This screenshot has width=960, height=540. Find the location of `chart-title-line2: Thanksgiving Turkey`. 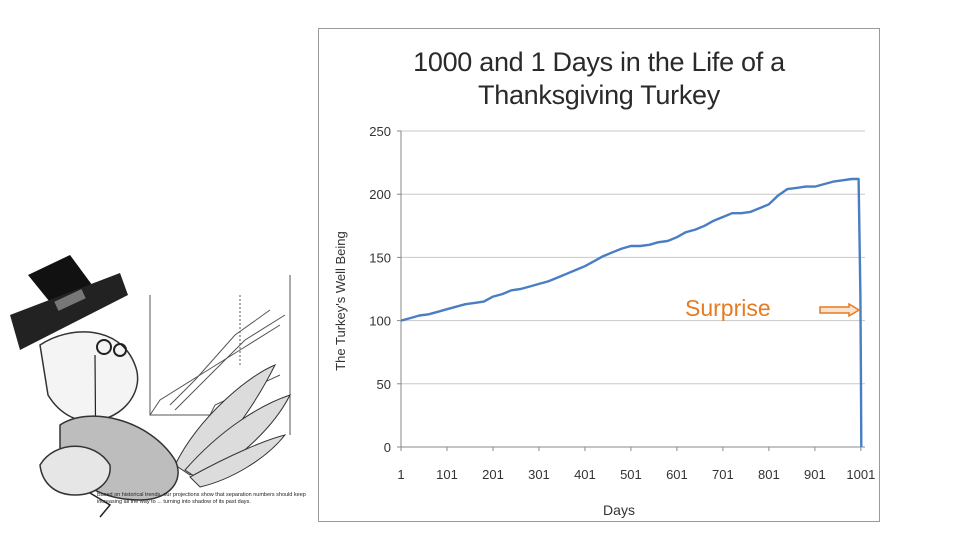

chart-title-line2: Thanksgiving Turkey is located at coordinates (599, 95).